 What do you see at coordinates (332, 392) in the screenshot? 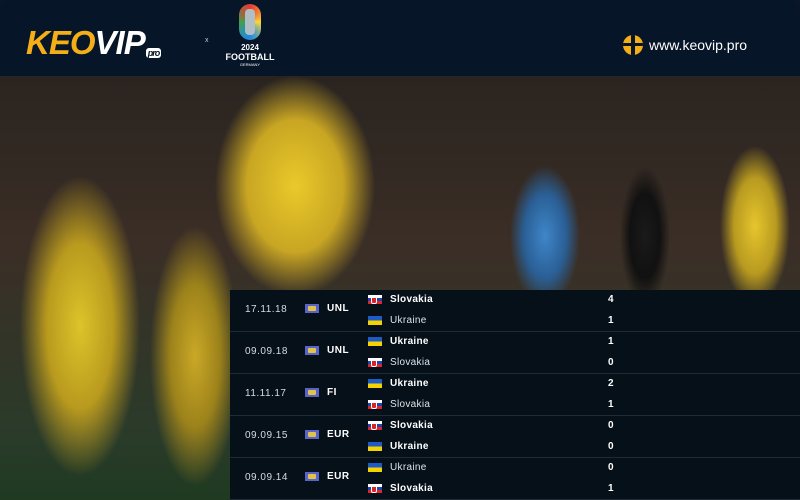
I see `competition-label: FI` at bounding box center [332, 392].